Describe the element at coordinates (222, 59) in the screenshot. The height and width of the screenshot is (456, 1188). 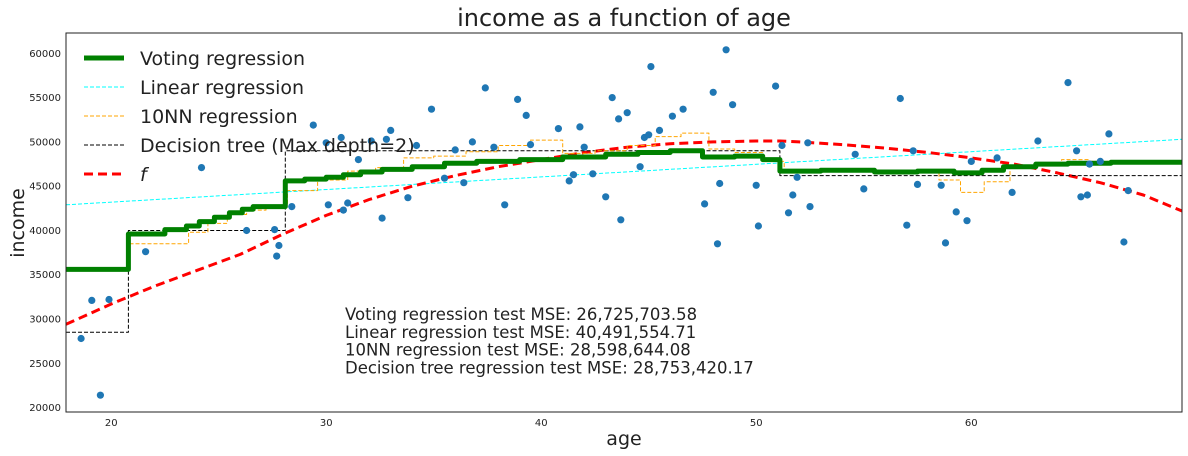
I see `legend-label-voting-regression: Voting regression` at that location.